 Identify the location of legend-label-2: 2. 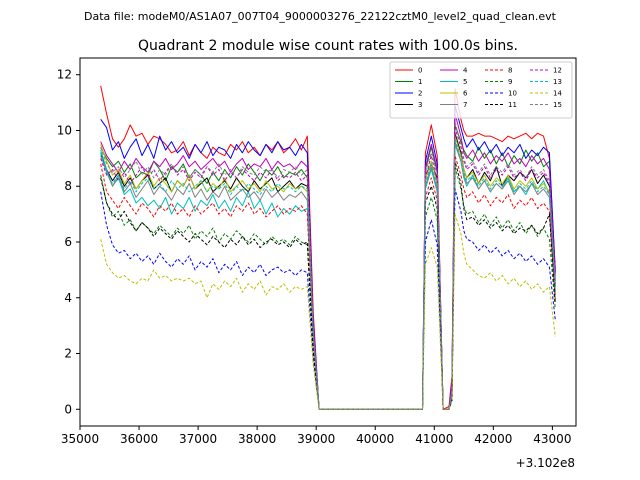
(420, 94).